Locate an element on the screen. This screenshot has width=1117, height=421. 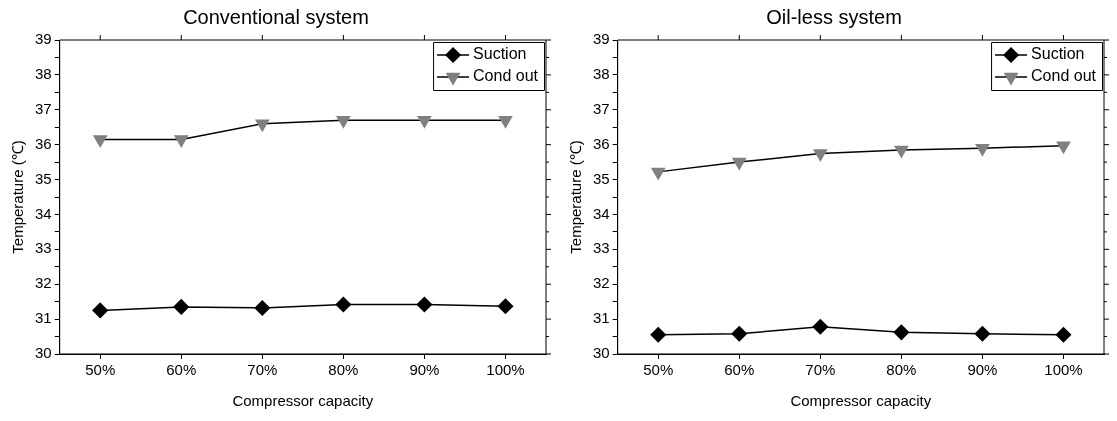
chart-title: Conventional system is located at coordinates (276, 16).